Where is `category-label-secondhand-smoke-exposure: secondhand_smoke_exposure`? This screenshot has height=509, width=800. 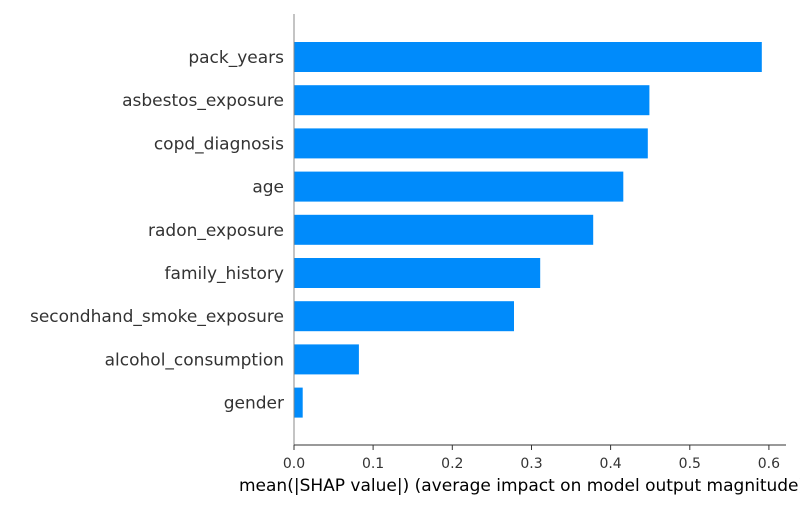
category-label-secondhand-smoke-exposure: secondhand_smoke_exposure is located at coordinates (157, 317).